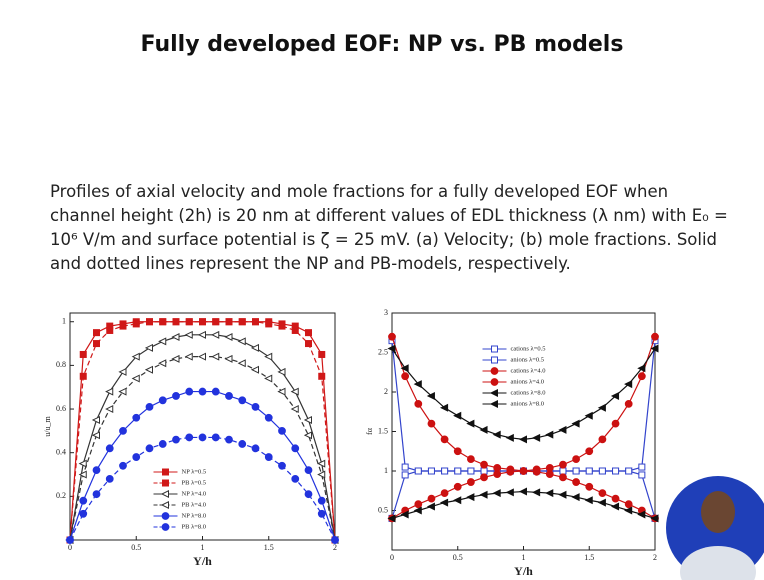  I want to click on legend-label: anions λ=0.5, so click(528, 359).